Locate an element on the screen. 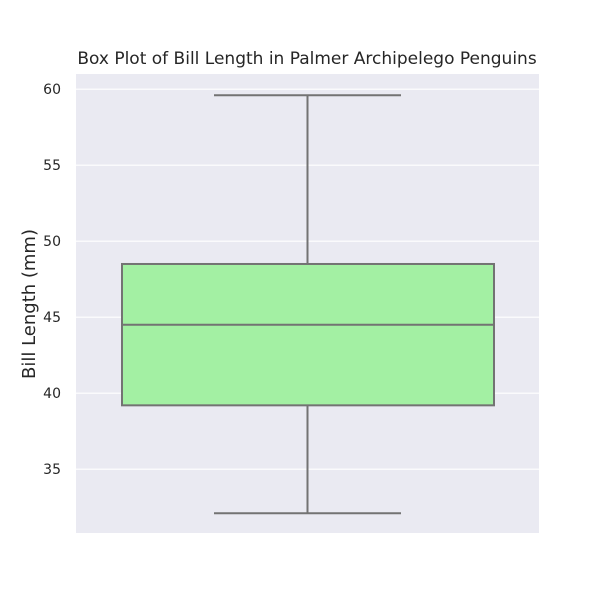 Image resolution: width=600 pixels, height=600 pixels. y-tick-labels: 35 40 45 50 55 60 is located at coordinates (52, 280).